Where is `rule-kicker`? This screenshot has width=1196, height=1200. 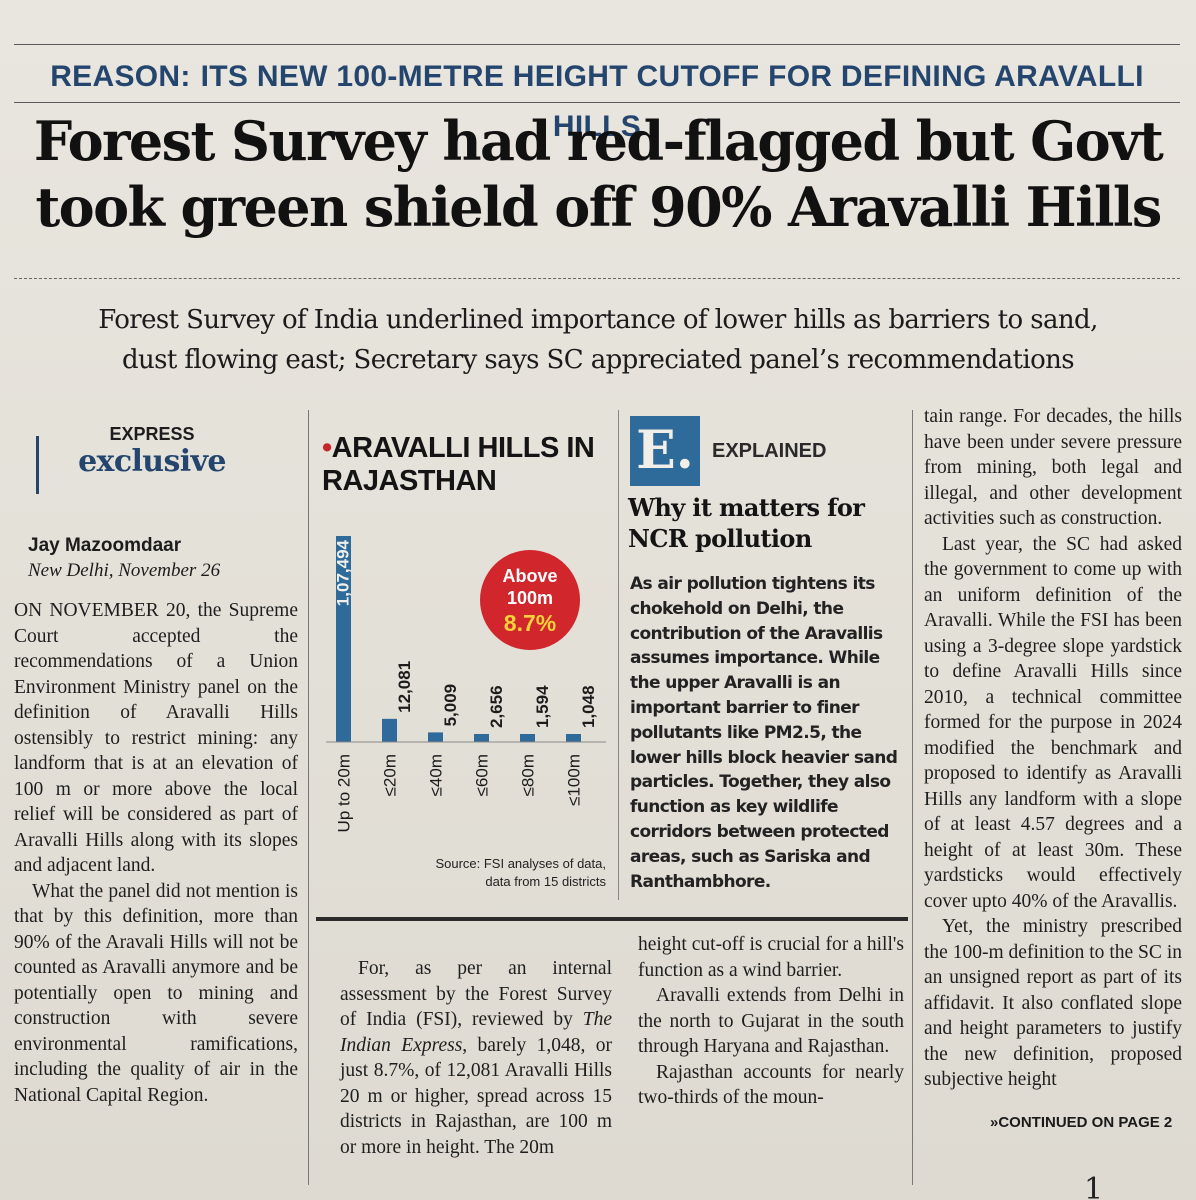
rule-kicker is located at coordinates (597, 102).